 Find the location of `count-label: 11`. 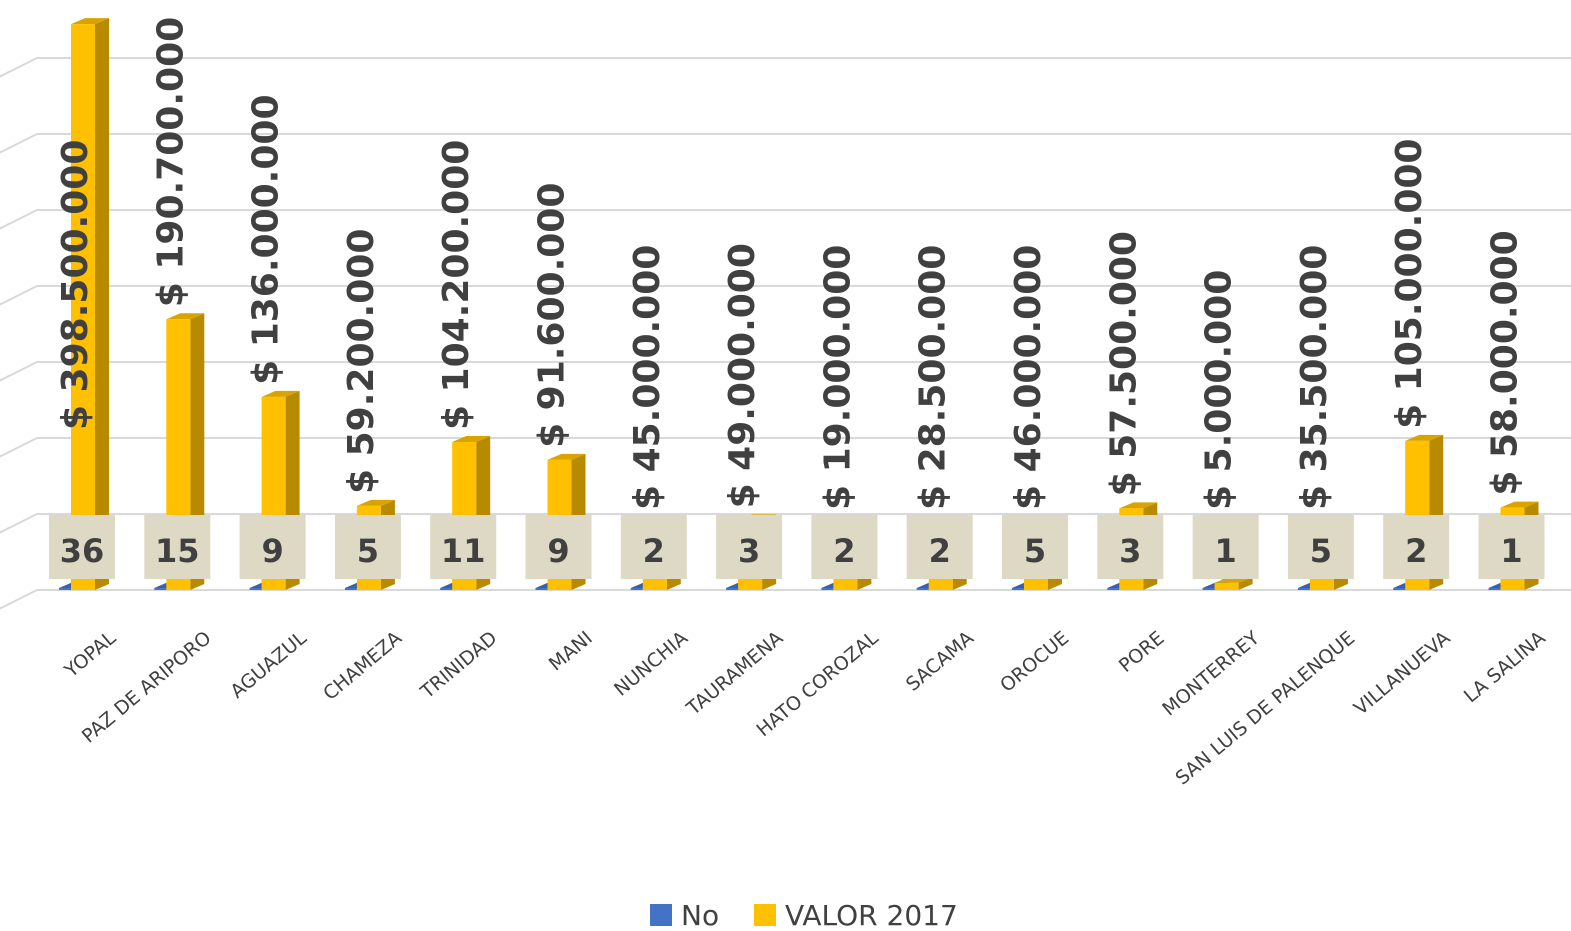

count-label: 11 is located at coordinates (463, 551).